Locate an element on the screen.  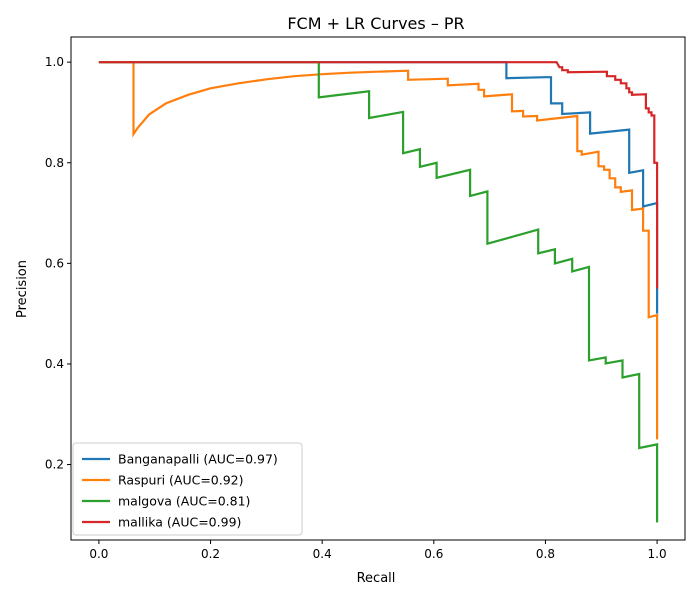
chart-title: FCM + LR Curves – PR is located at coordinates (375, 23).